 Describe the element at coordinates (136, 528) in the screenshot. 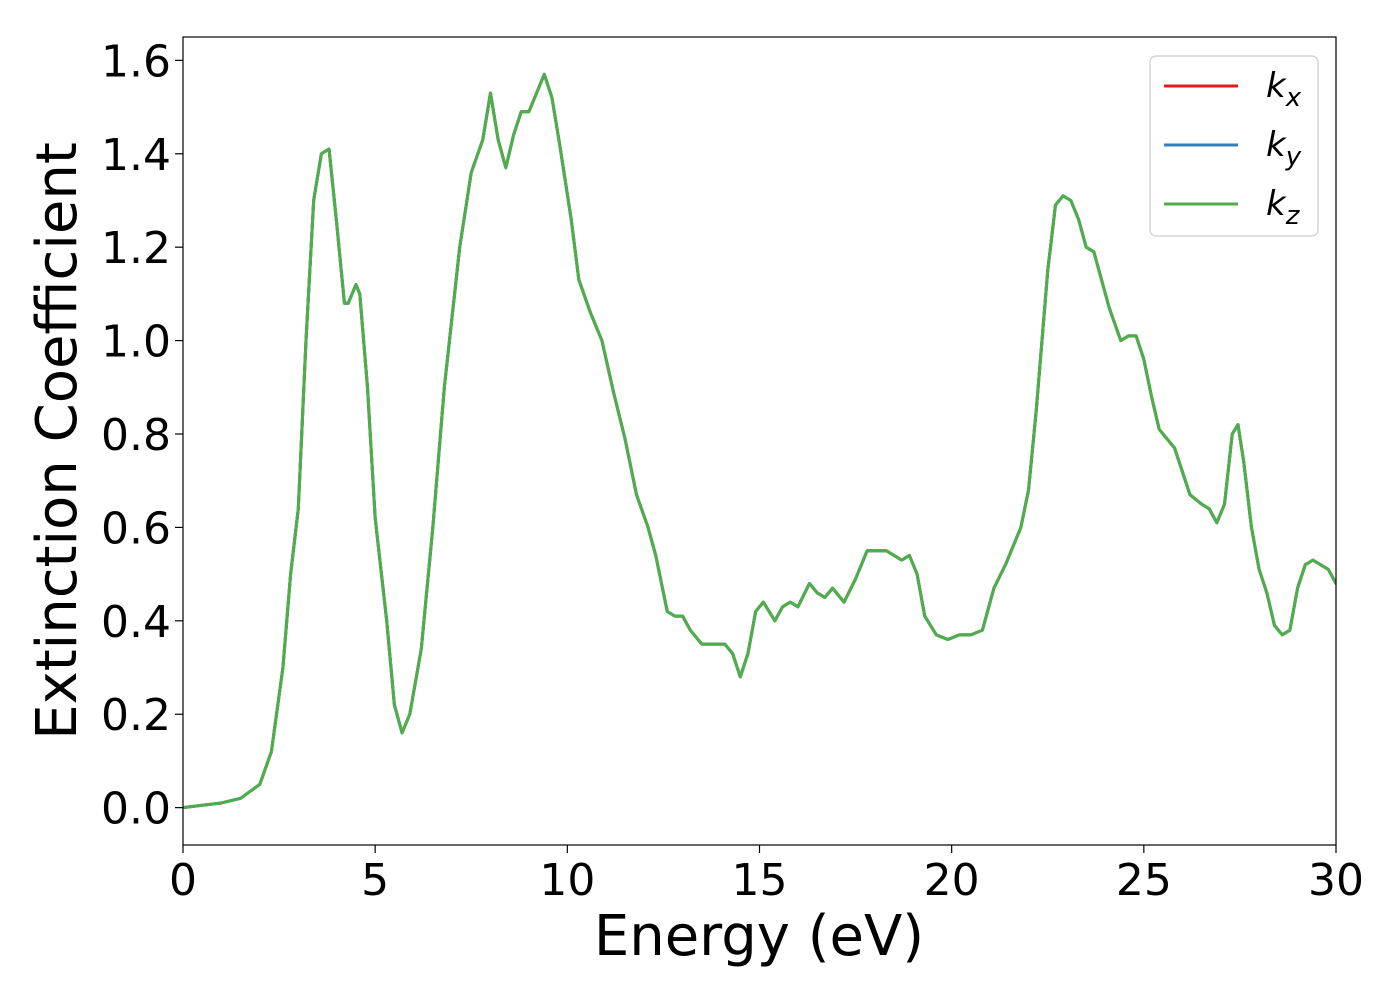

I see `y-tick-label: 0.6` at that location.